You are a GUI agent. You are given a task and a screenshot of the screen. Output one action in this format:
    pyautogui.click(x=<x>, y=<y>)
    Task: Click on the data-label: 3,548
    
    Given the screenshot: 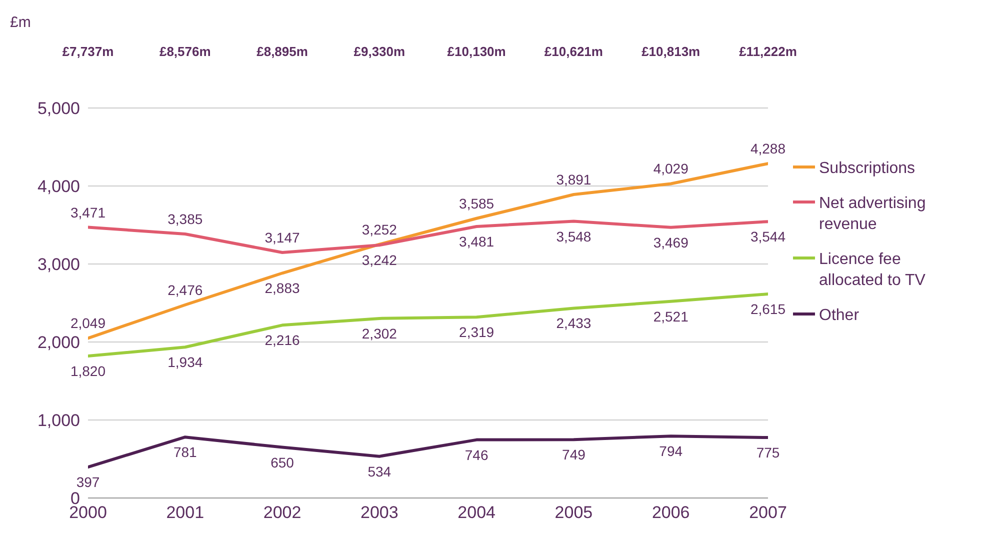 What is the action you would take?
    pyautogui.click(x=574, y=236)
    